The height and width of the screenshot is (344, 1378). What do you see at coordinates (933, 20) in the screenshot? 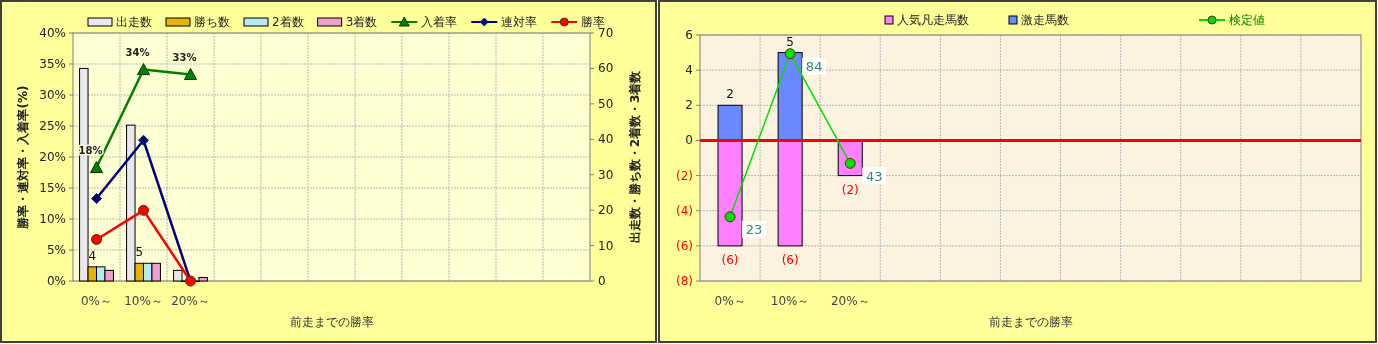
I see `legend-label: 人気凡走馬数` at bounding box center [933, 20].